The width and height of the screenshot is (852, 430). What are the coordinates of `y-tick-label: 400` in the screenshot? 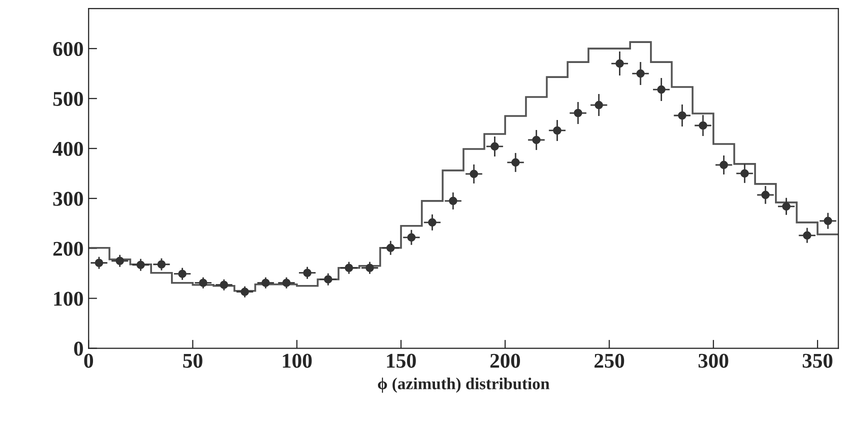 It's located at (67, 149).